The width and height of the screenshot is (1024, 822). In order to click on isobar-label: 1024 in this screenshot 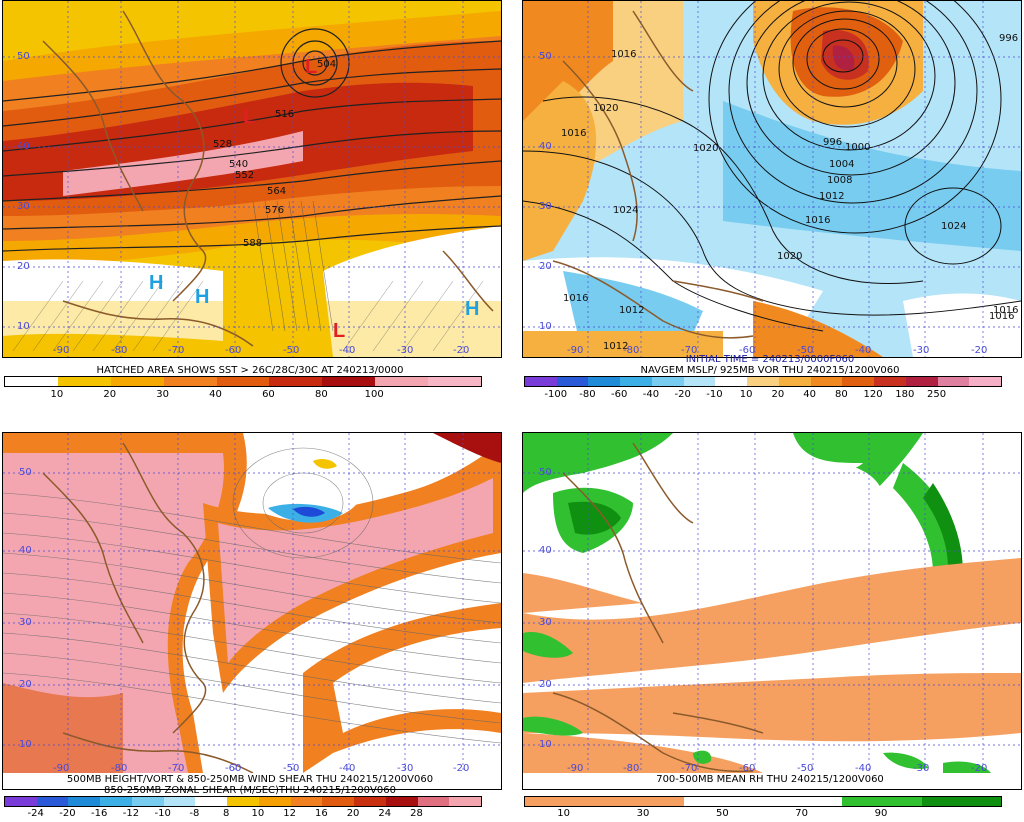, I will do `click(953, 226)`.